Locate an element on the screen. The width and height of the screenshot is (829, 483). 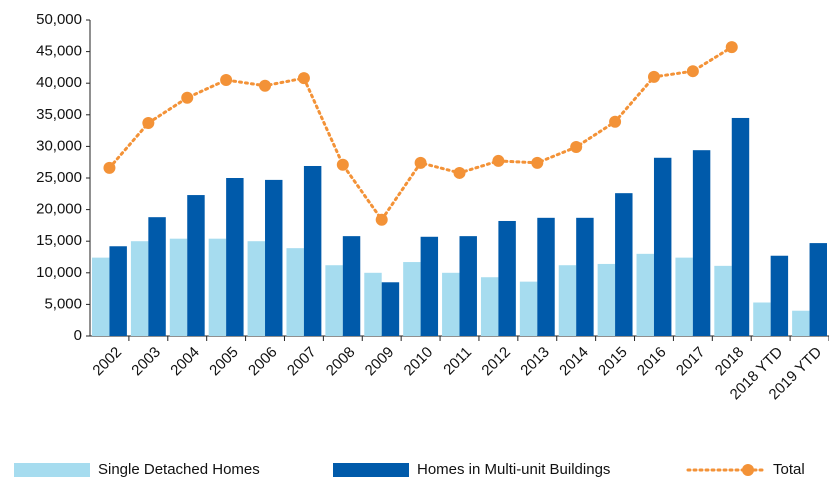
y-tick-label: 5,000 is located at coordinates (63, 303).